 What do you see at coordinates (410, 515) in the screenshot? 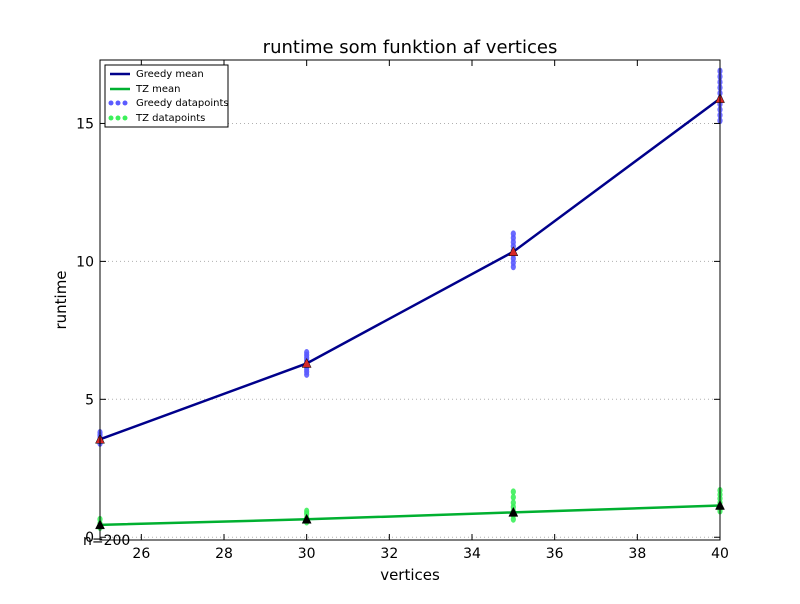
I see `tz-mean-line` at bounding box center [410, 515].